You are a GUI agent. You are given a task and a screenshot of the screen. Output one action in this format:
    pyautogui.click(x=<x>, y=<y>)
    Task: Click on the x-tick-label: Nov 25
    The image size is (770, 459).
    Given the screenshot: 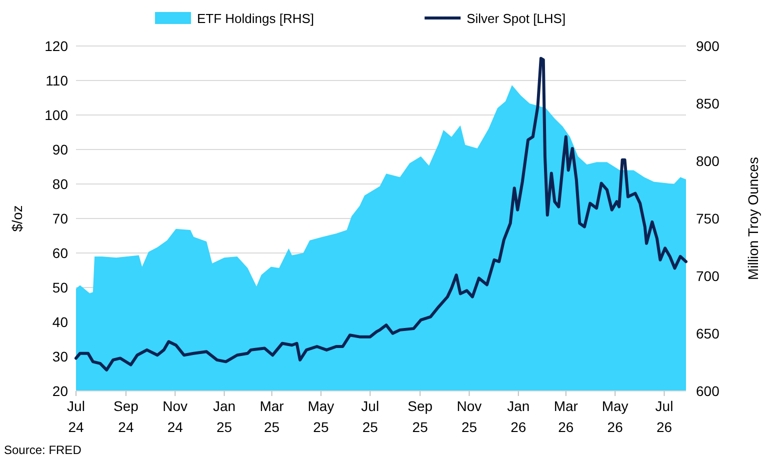 What is the action you would take?
    pyautogui.click(x=469, y=416)
    